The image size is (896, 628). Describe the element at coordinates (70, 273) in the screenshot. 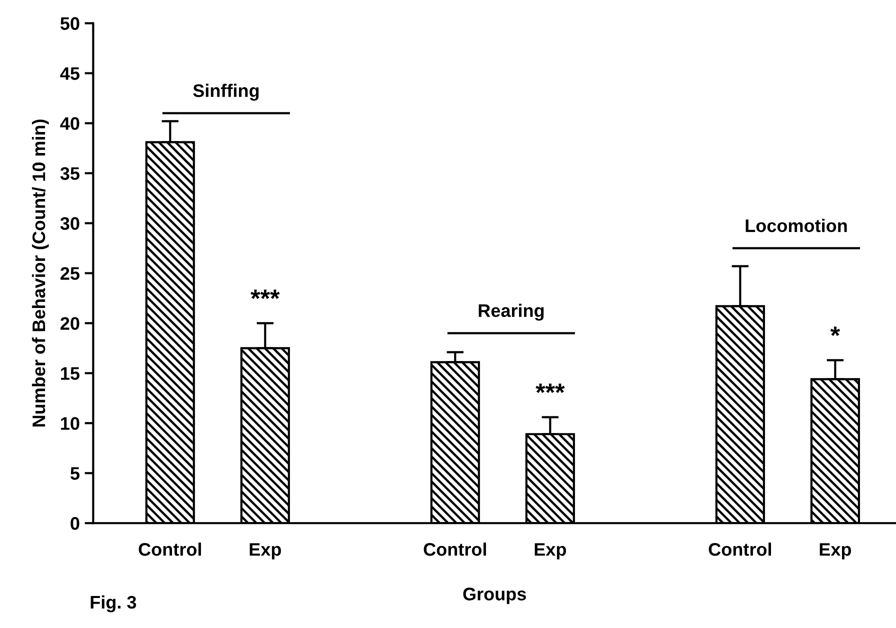

I see `y-tick-label: 25` at that location.